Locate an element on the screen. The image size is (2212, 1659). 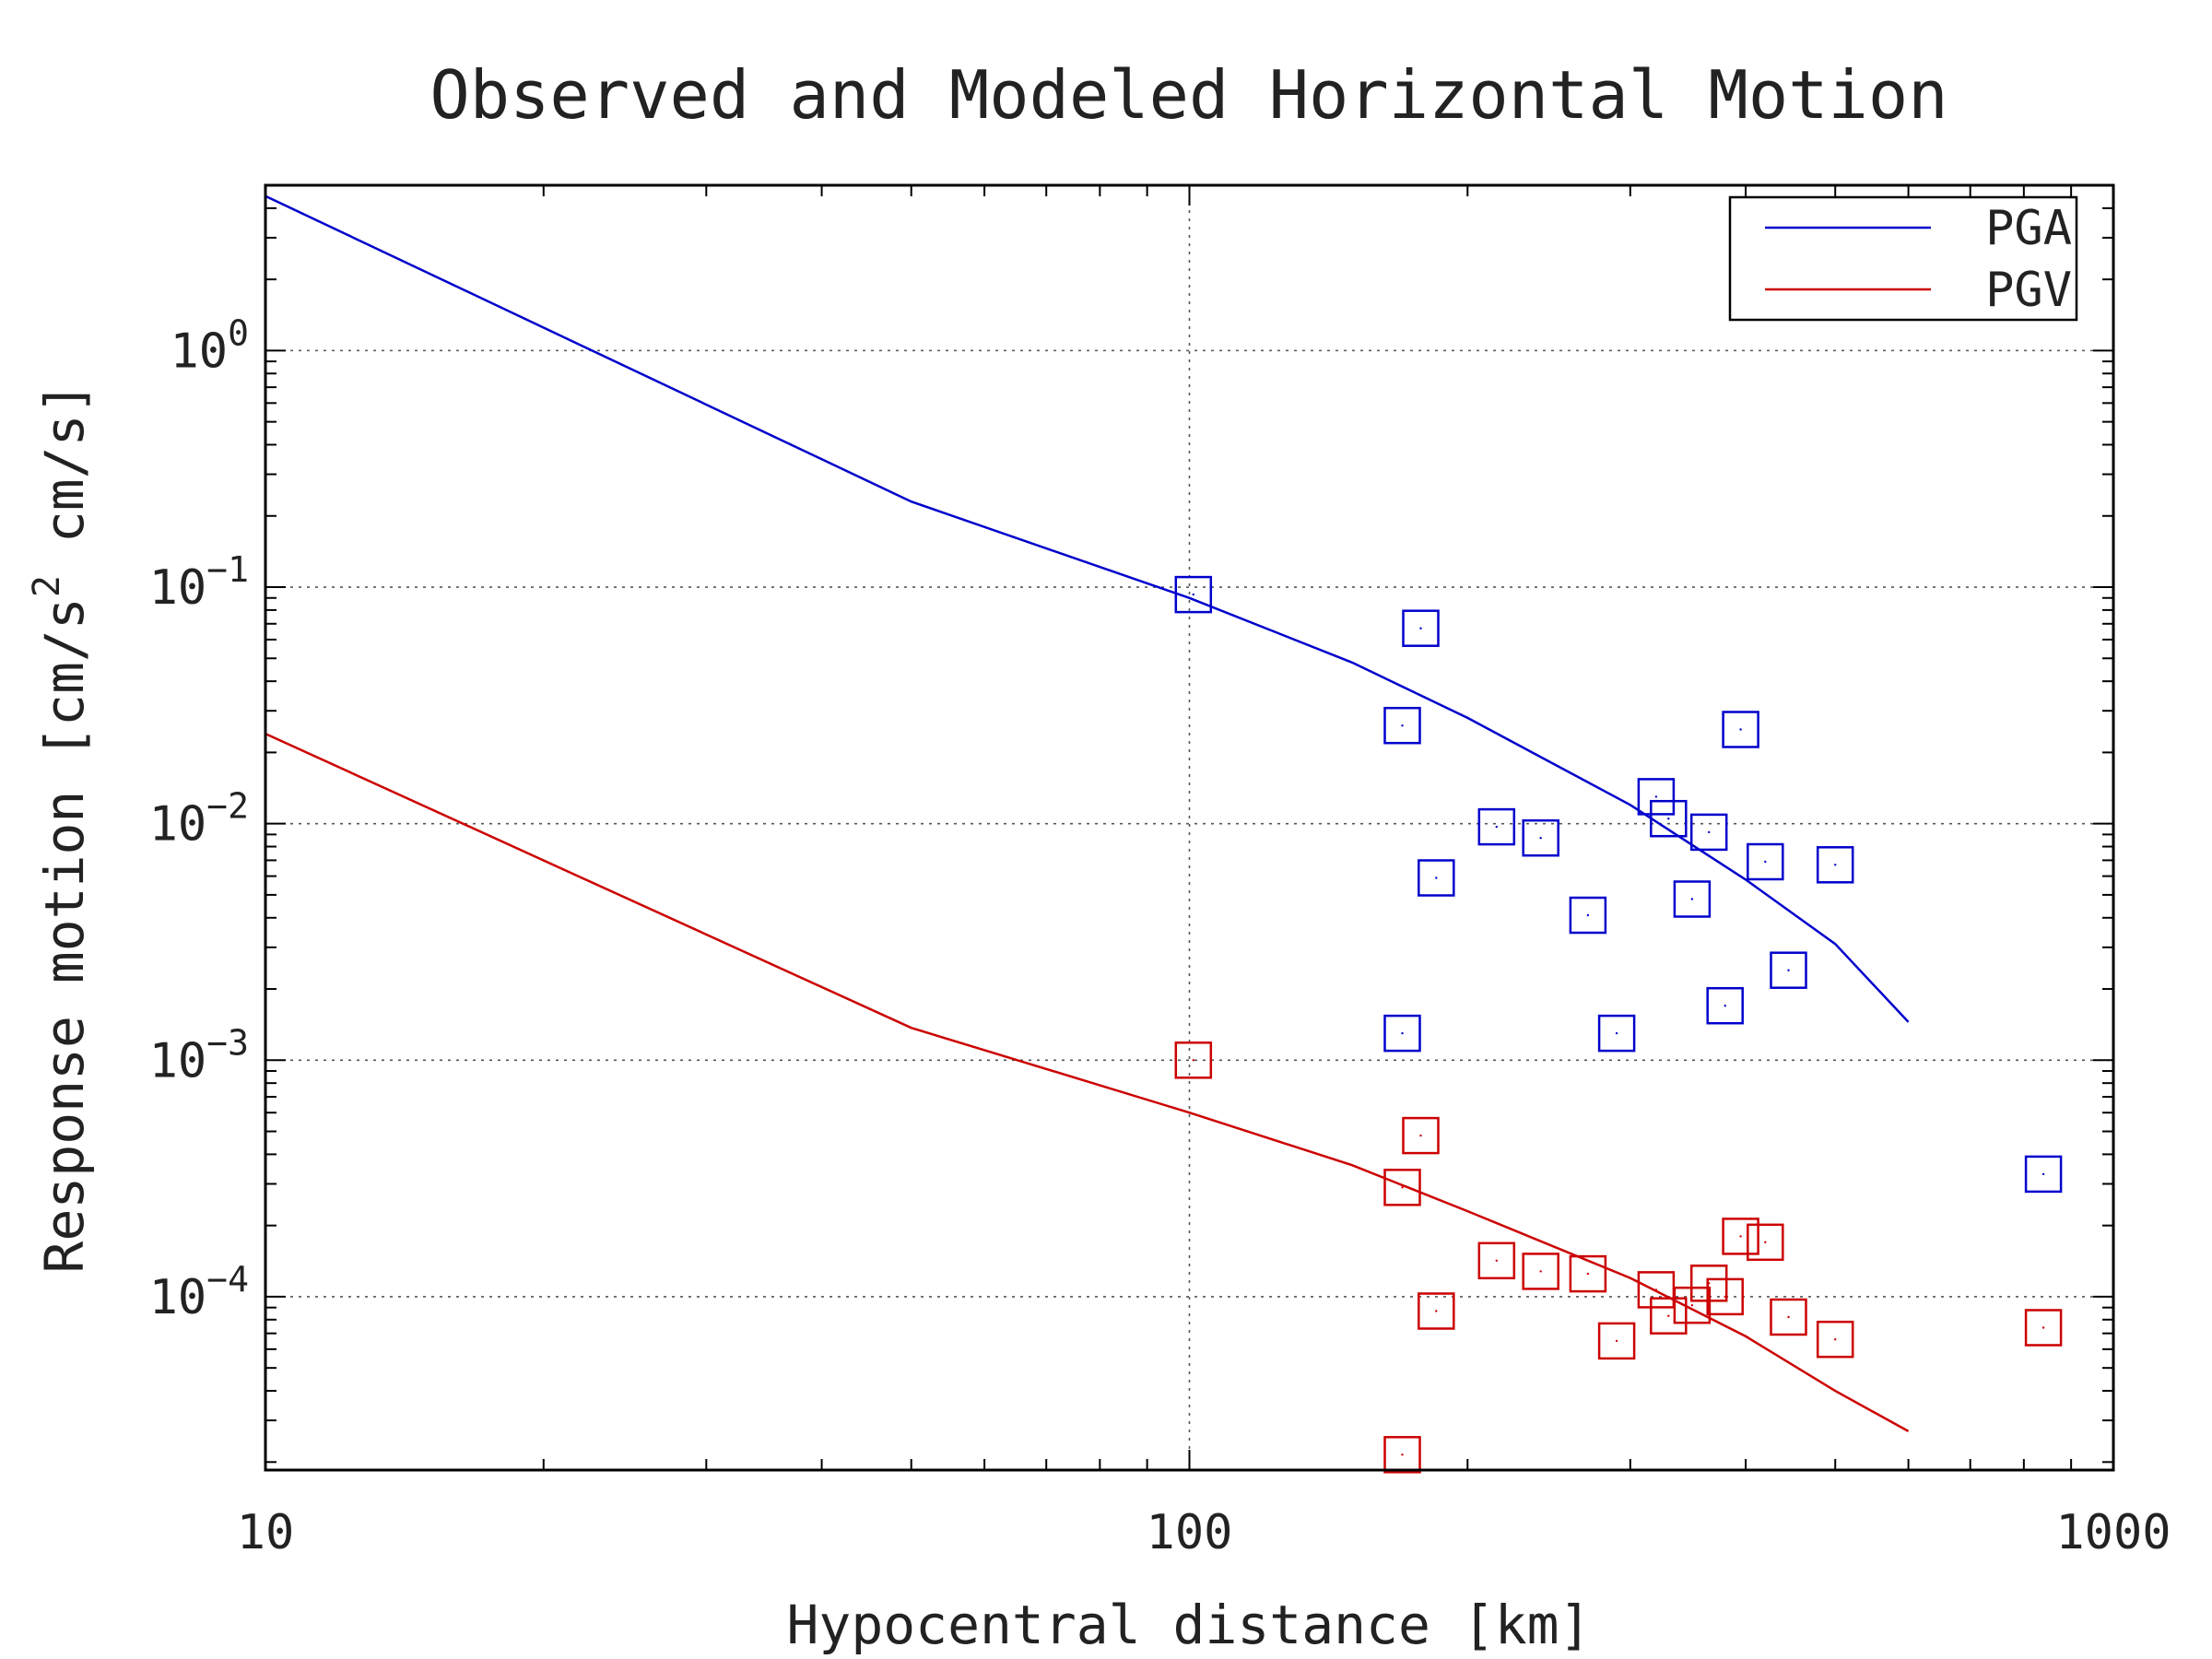
x-tick-label: 1000 is located at coordinates (2113, 1532).